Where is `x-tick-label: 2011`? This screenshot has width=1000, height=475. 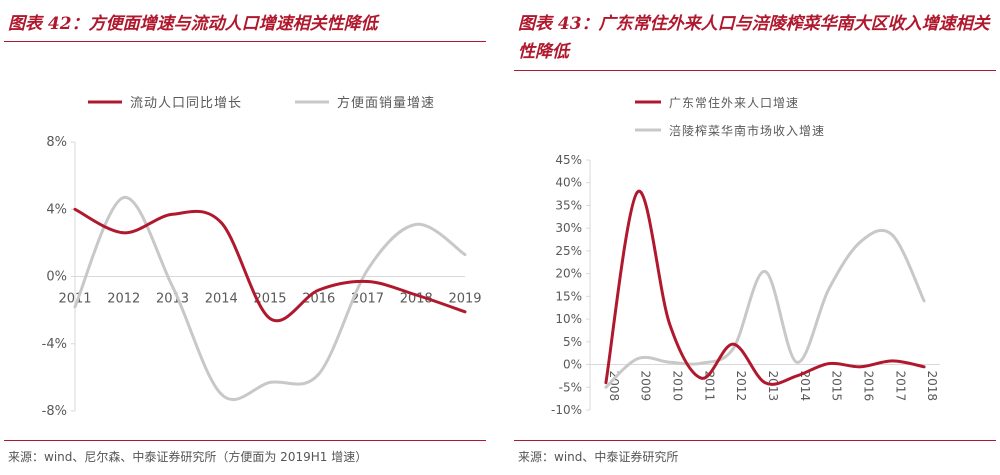 x-tick-label: 2011 is located at coordinates (74, 299).